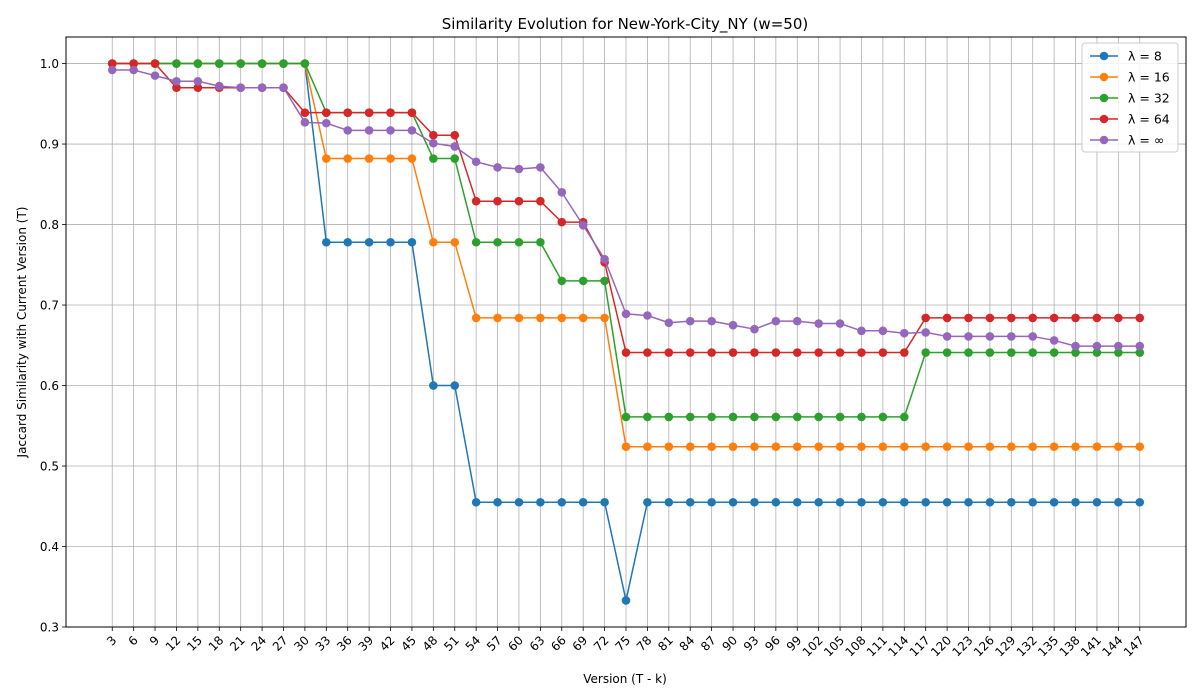  Describe the element at coordinates (49, 466) in the screenshot. I see `y-tick-label: 0.5` at that location.